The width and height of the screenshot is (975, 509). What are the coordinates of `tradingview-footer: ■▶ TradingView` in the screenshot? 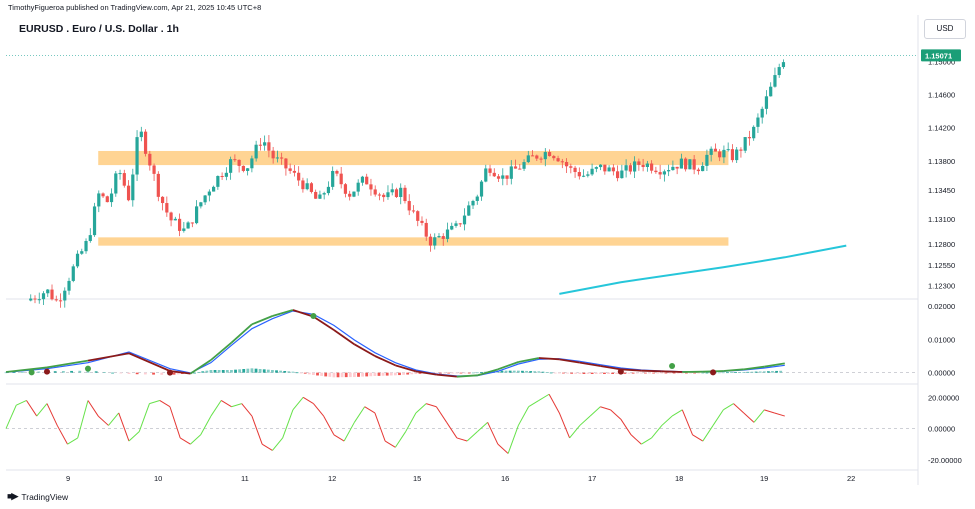 It's located at (37, 496).